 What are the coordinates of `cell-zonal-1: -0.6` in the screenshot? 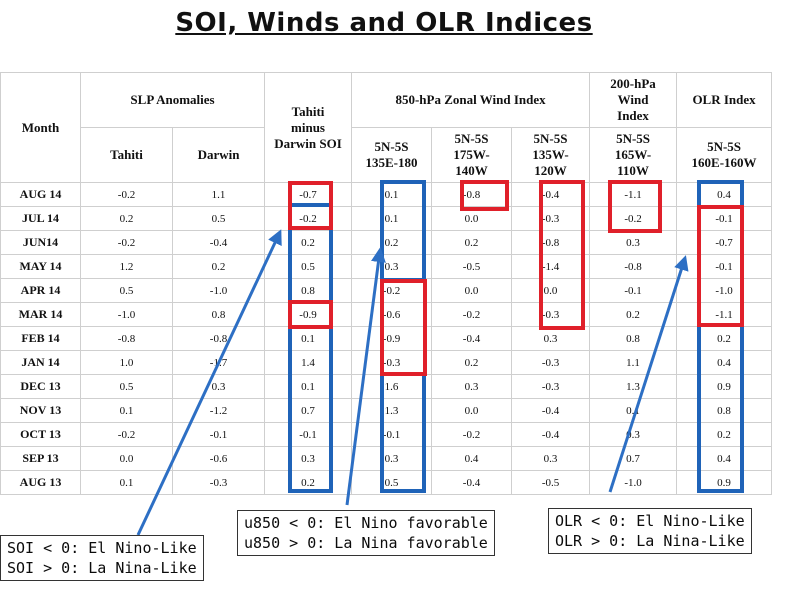 It's located at (392, 314).